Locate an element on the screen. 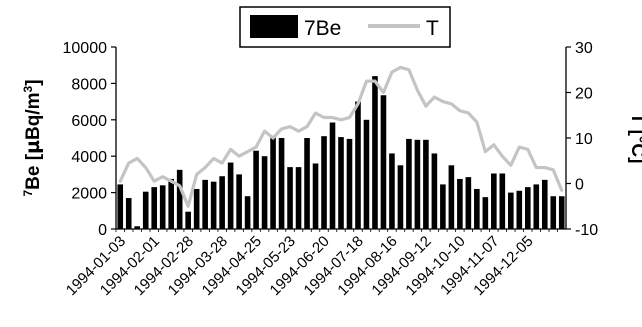 The image size is (642, 327). y-axis-left-title: 7Be [µBq/m3] is located at coordinates (32, 137).